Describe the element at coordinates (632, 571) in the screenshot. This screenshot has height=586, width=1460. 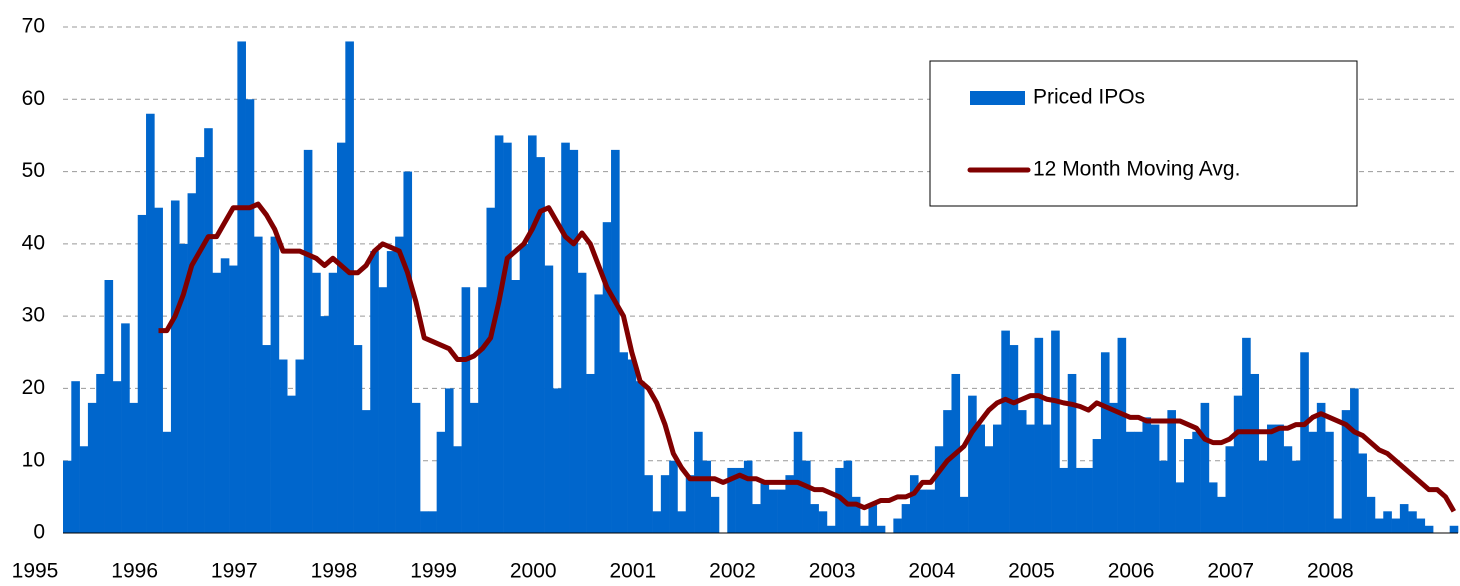
I see `x-tick-label: 2001` at that location.